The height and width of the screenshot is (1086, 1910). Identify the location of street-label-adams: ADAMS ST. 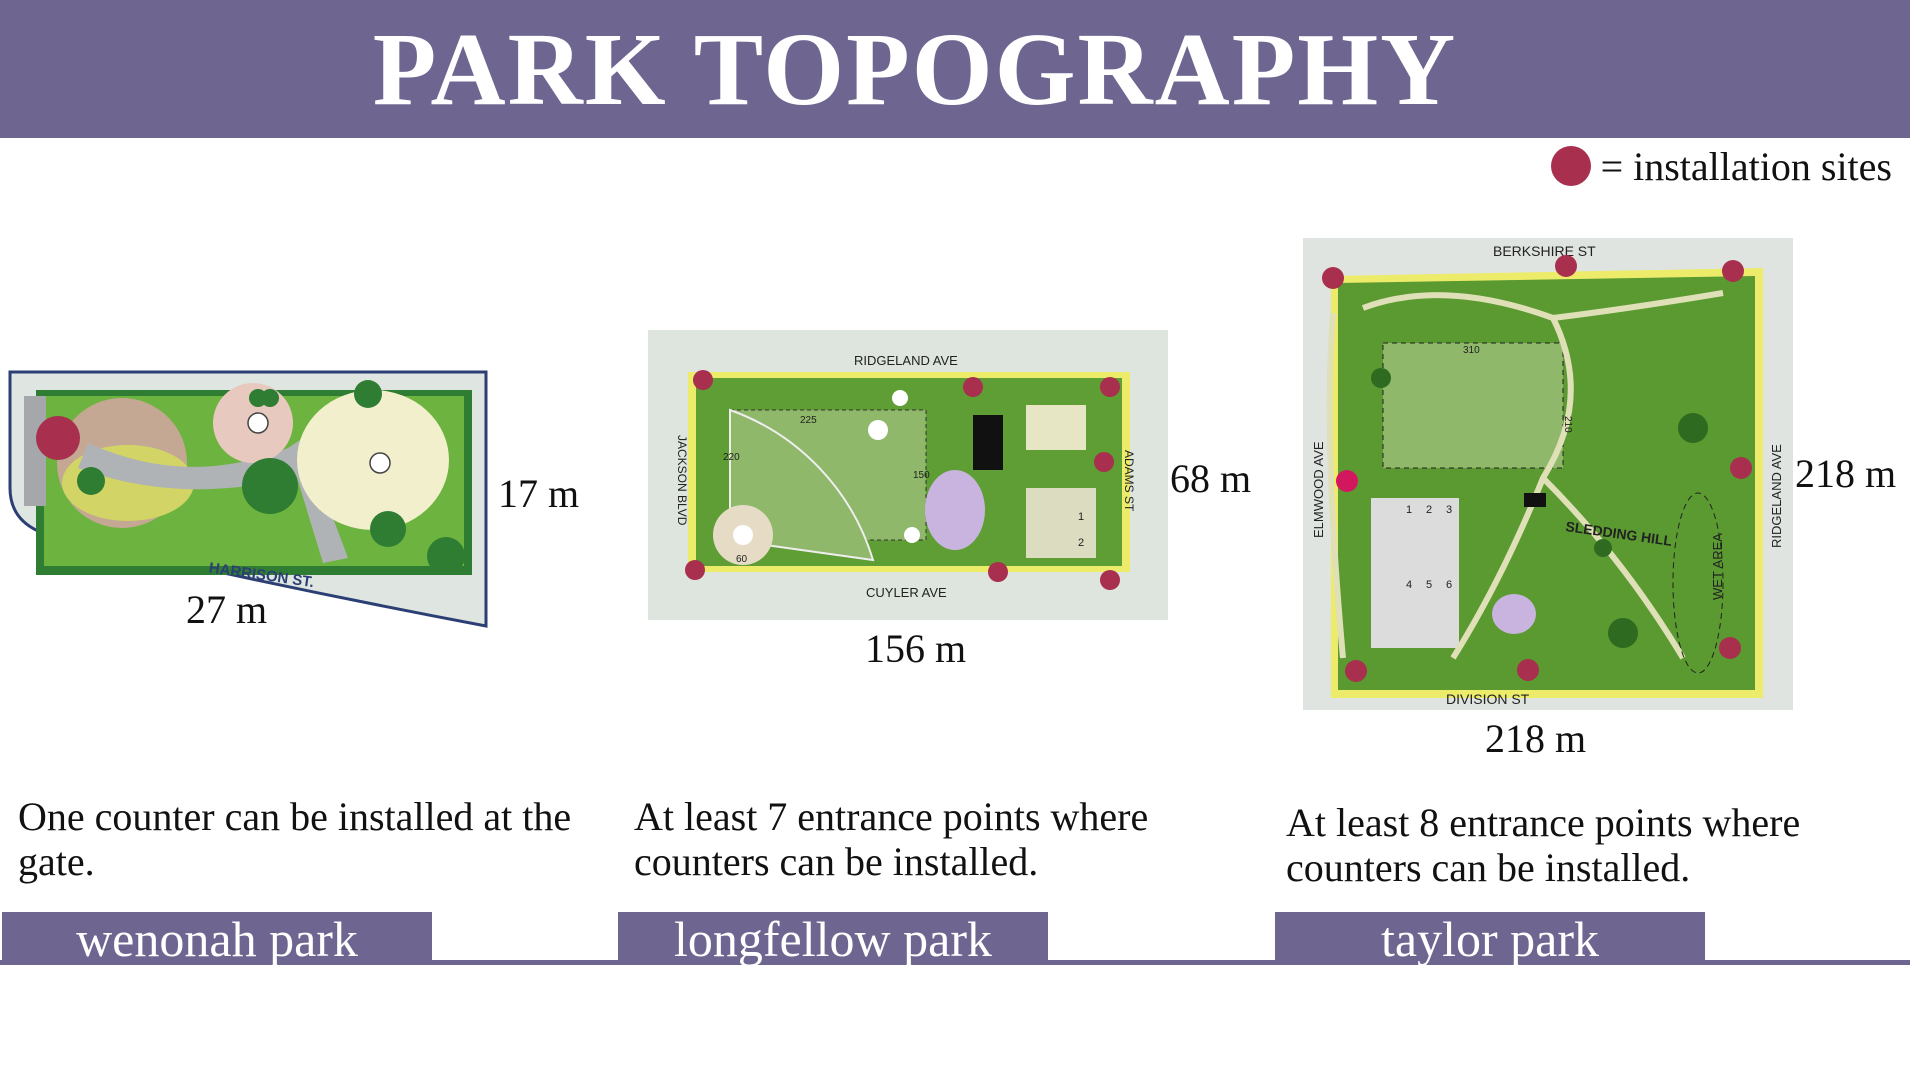
(1129, 481).